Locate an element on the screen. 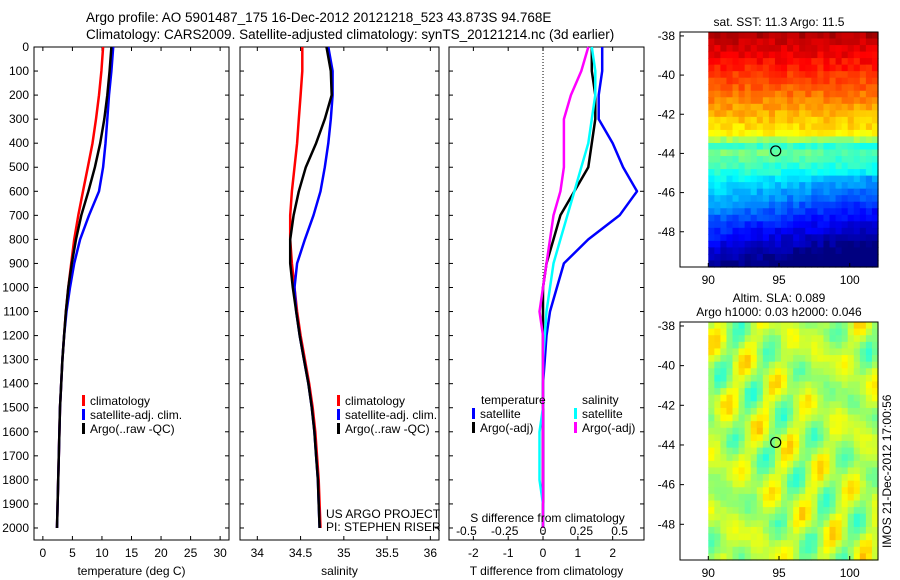 Image resolution: width=900 pixels, height=580 pixels. series-line is located at coordinates (567, 287).